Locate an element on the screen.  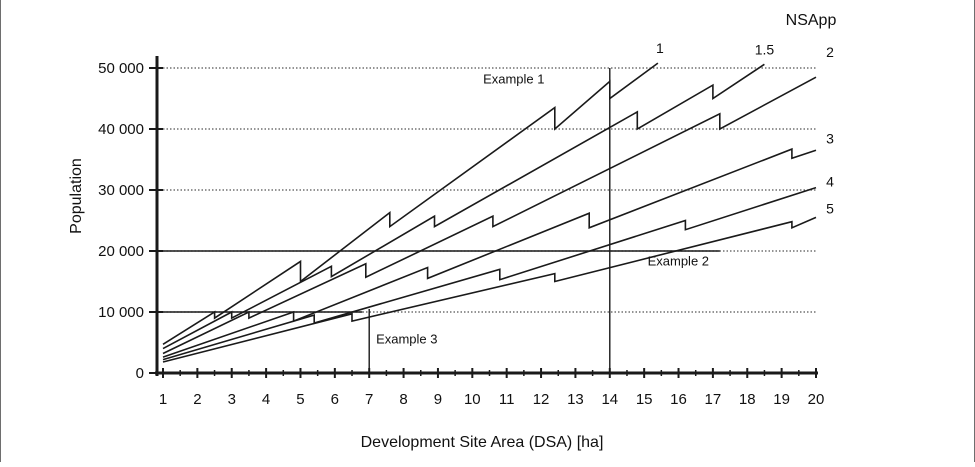
x-tick-label-17: 17 is located at coordinates (713, 399).